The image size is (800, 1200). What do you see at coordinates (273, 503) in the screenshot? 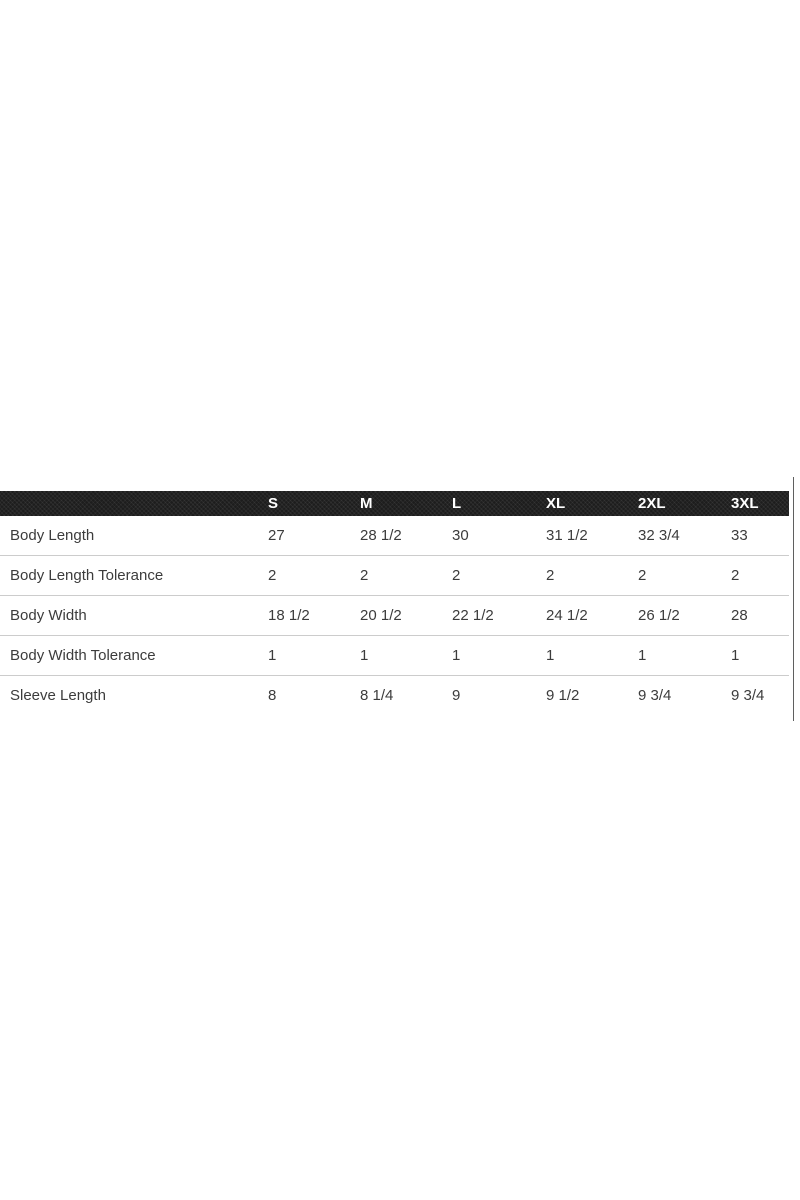
I see `header-cell-size-s: S` at bounding box center [273, 503].